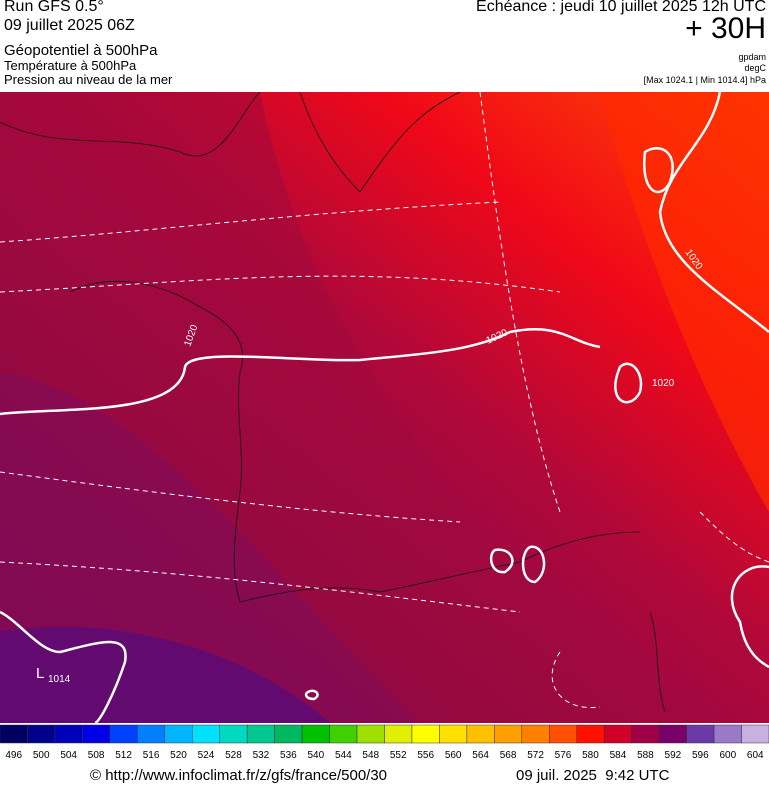 Image resolution: width=769 pixels, height=786 pixels. I want to click on scale-label: 528, so click(233, 755).